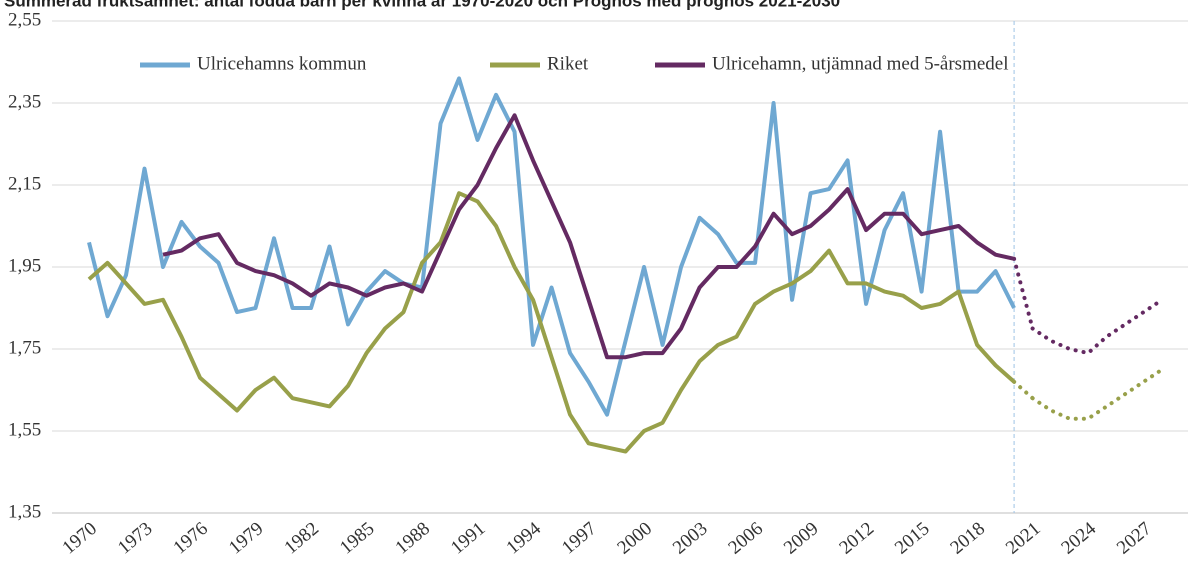 The height and width of the screenshot is (585, 1202). I want to click on legend-label: Ulricehamns kommun, so click(282, 63).